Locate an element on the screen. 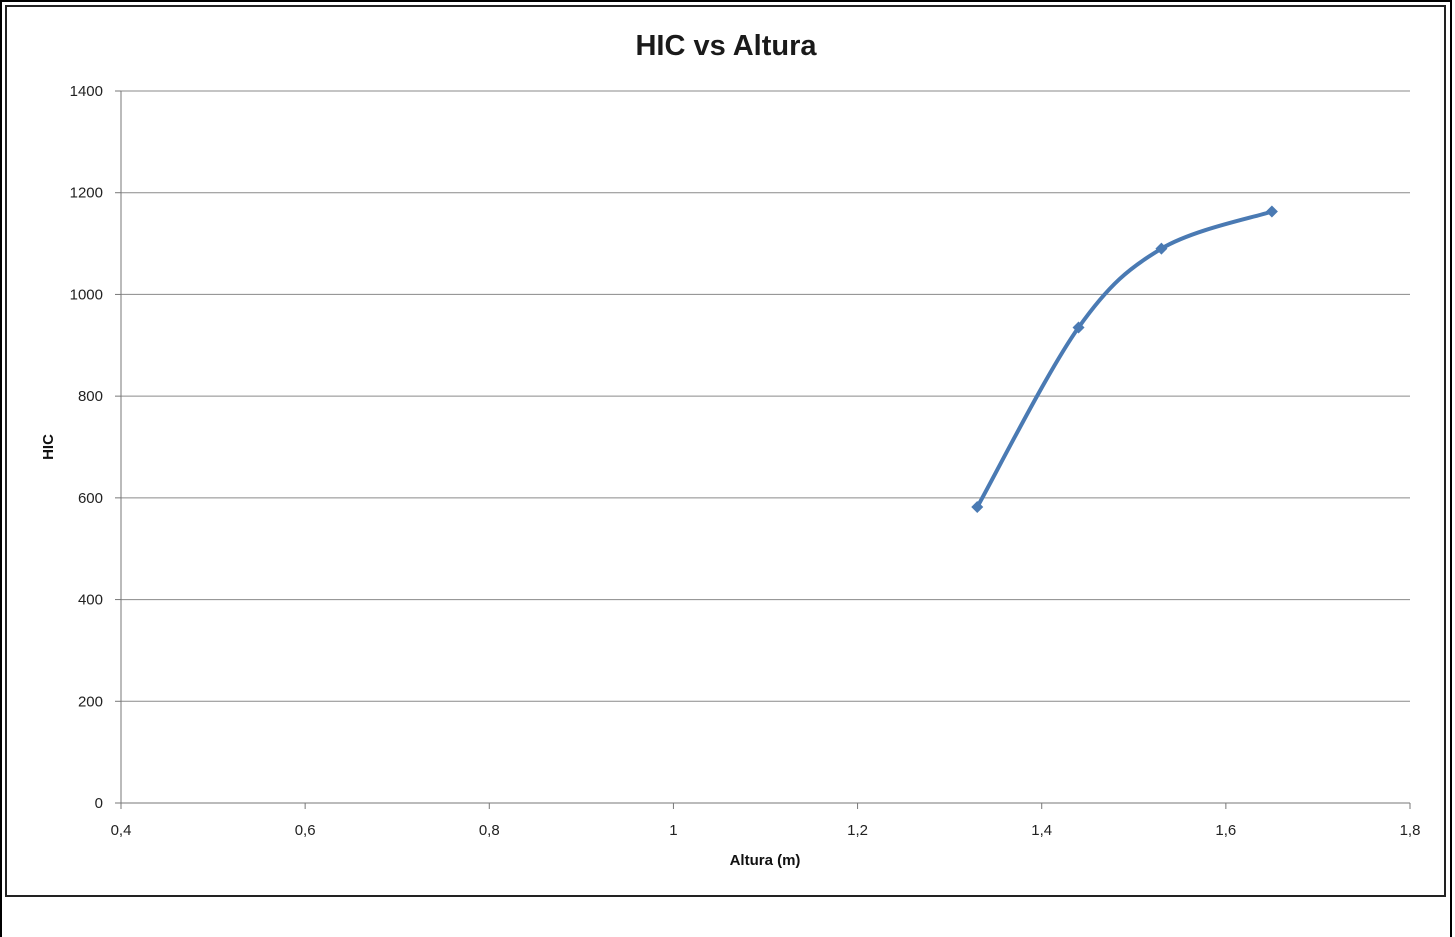 The width and height of the screenshot is (1455, 937). y-tick-label: 400 is located at coordinates (90, 600).